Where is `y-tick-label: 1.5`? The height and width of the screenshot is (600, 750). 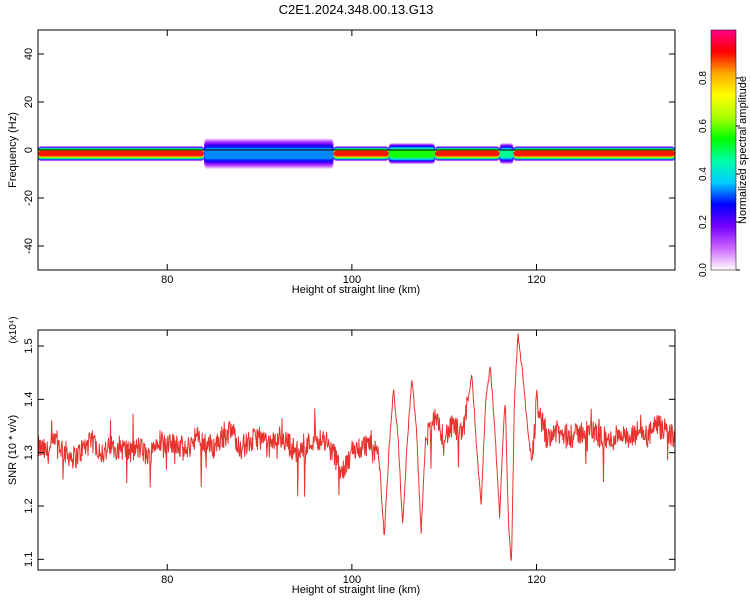
y-tick-label: 1.5 is located at coordinates (29, 345).